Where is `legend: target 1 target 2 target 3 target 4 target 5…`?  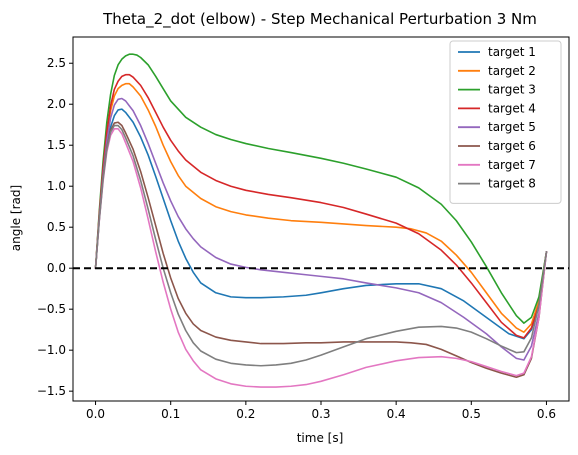
legend: target 1 target 2 target 3 target 4 target 5… is located at coordinates (505, 122).